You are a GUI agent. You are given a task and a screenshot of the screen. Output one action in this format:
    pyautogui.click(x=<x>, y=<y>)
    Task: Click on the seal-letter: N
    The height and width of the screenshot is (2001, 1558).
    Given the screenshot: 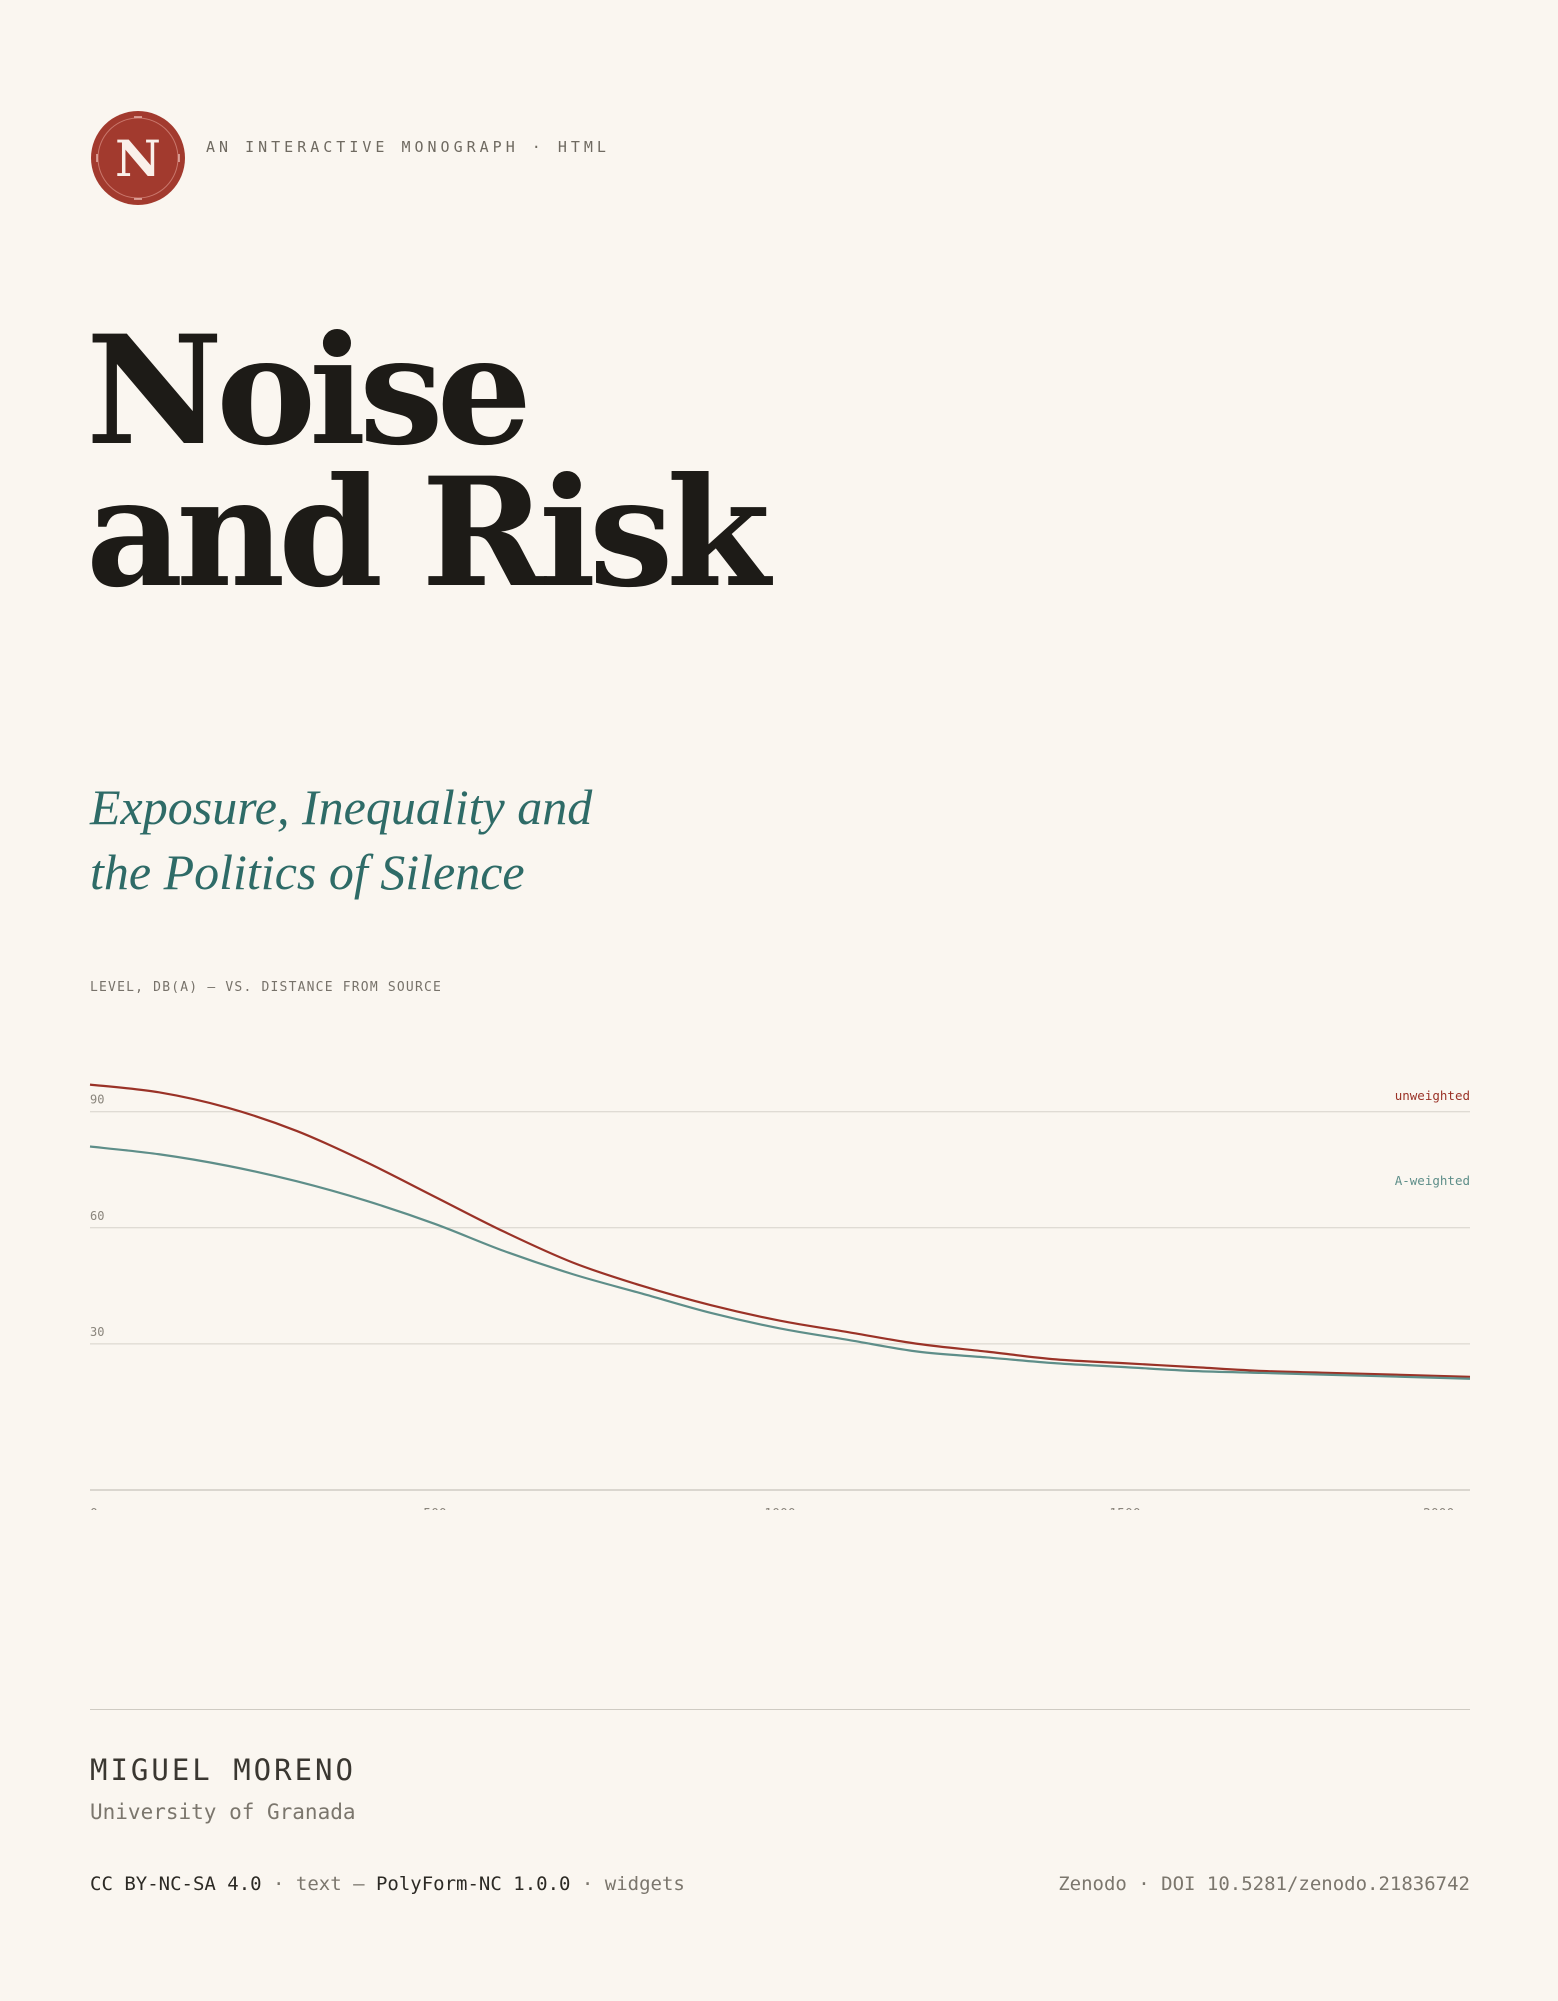 What is the action you would take?
    pyautogui.click(x=138, y=158)
    